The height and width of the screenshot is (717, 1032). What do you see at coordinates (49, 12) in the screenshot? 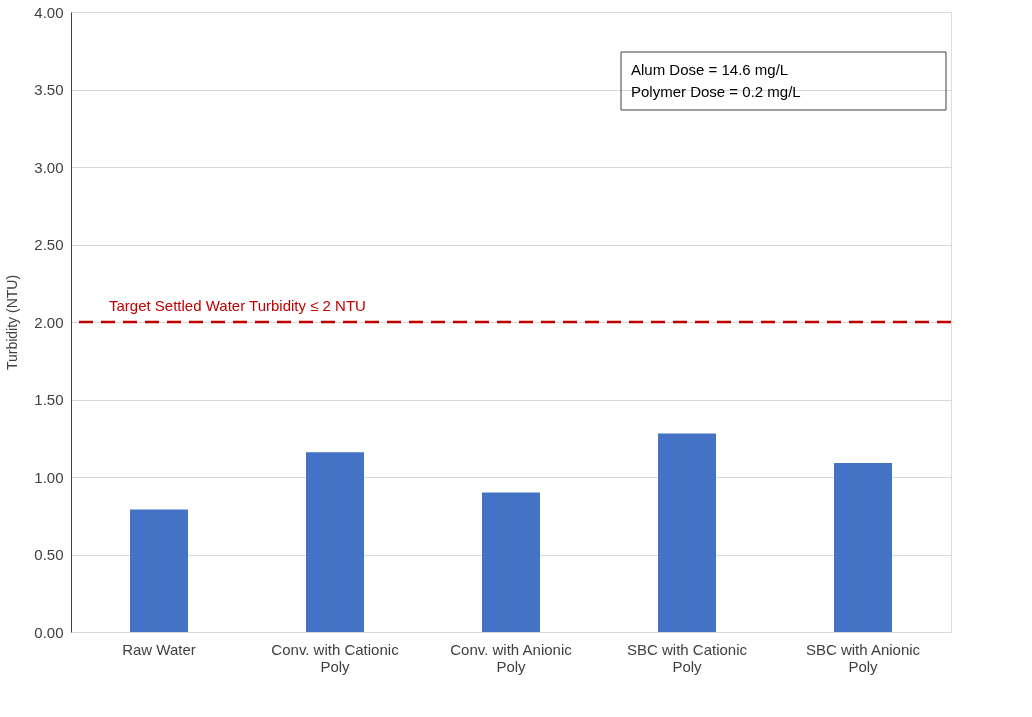
I see `y-tick-label: 4.00` at bounding box center [49, 12].